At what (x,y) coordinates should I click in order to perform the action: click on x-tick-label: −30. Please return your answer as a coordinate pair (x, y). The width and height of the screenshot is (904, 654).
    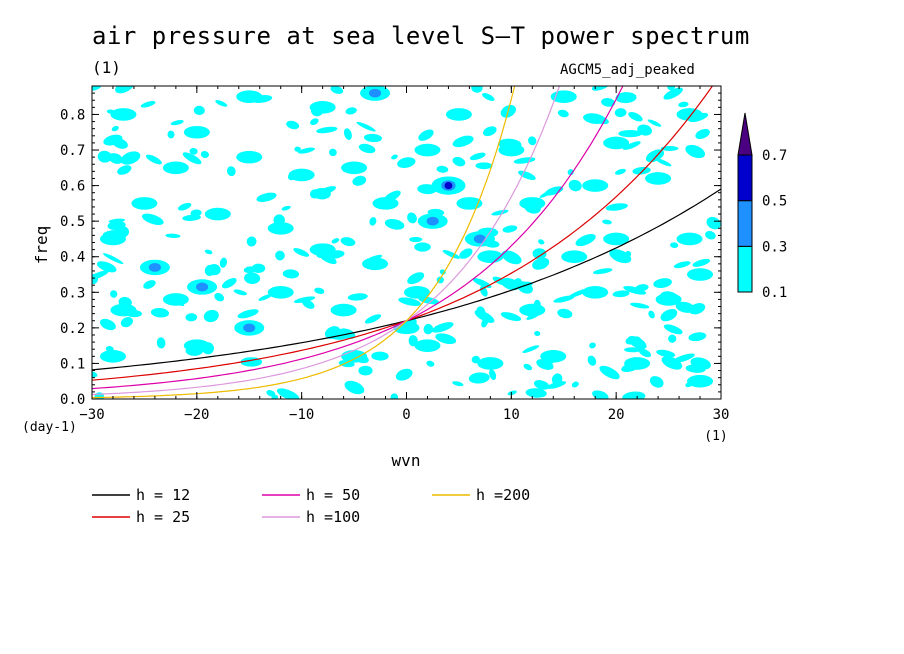
    Looking at the image, I should click on (91, 415).